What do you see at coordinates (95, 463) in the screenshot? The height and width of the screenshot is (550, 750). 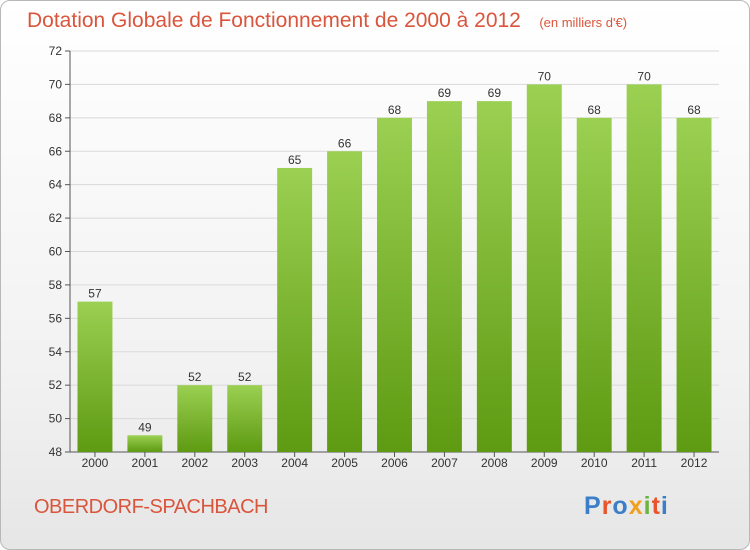 I see `x-tick-label: 2000` at bounding box center [95, 463].